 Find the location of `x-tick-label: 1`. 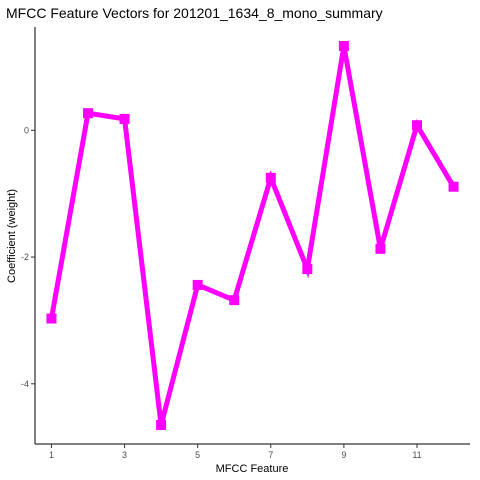

x-tick-label: 1 is located at coordinates (51, 455).